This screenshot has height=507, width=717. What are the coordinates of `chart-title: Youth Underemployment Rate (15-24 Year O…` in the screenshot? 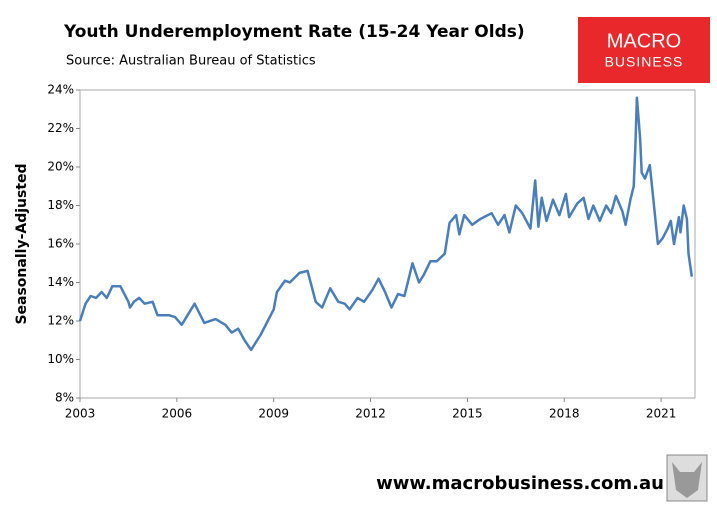 It's located at (294, 32).